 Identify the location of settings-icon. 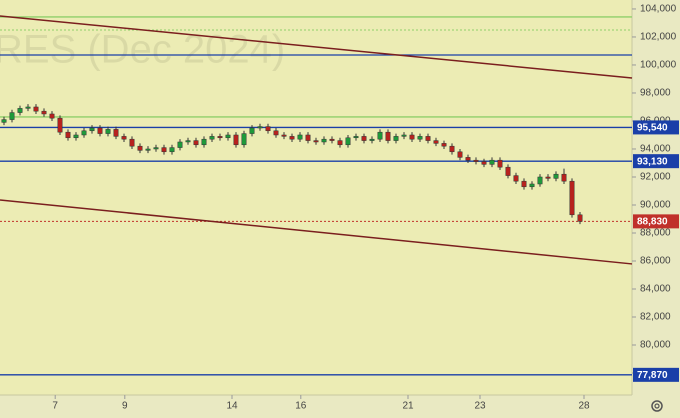
(657, 406).